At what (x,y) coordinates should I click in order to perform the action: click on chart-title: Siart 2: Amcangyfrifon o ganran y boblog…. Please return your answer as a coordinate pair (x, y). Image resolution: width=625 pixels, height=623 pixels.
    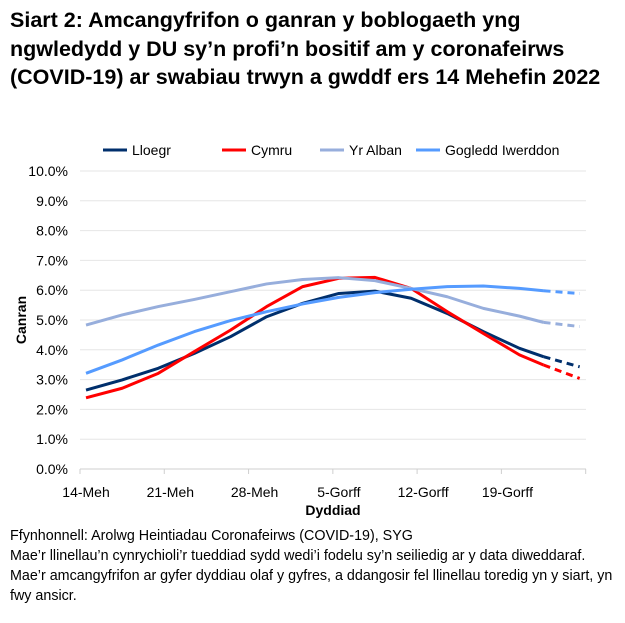
    Looking at the image, I should click on (305, 48).